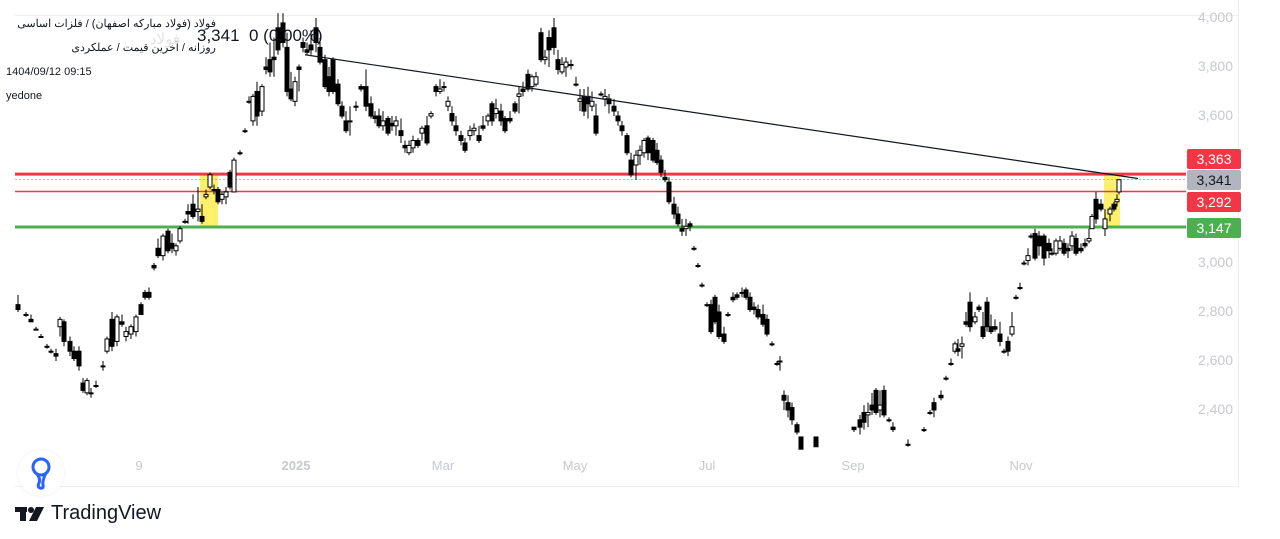 The height and width of the screenshot is (539, 1280). Describe the element at coordinates (88, 513) in the screenshot. I see `tradingview-brand: TradingView` at that location.